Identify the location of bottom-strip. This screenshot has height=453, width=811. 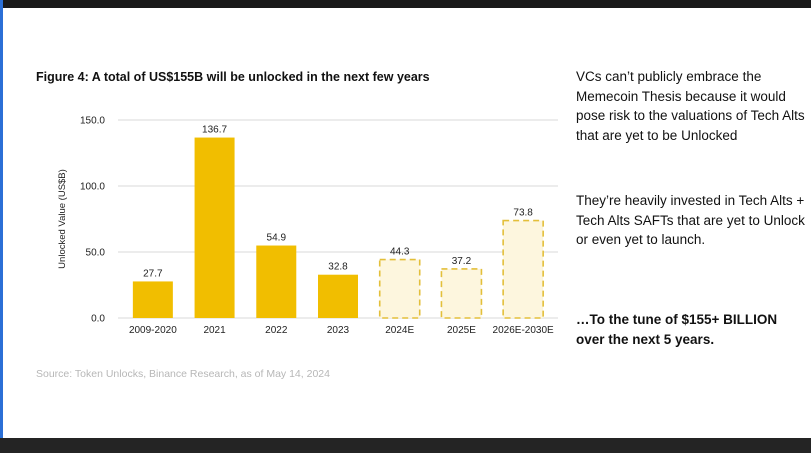
(405, 445).